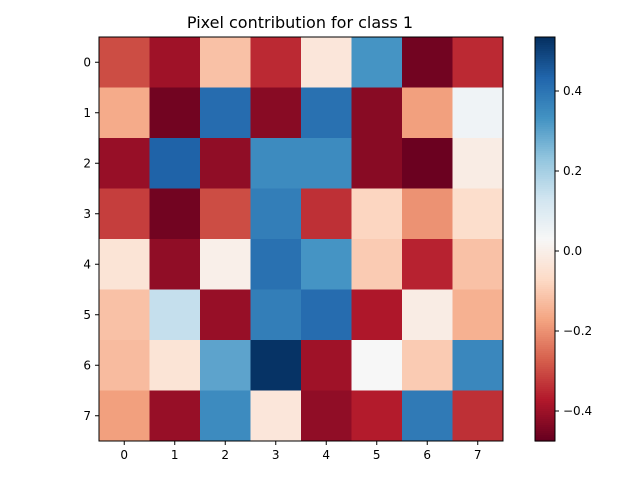 Image resolution: width=640 pixels, height=480 pixels. What do you see at coordinates (87, 214) in the screenshot?
I see `y-tick-label: 3` at bounding box center [87, 214].